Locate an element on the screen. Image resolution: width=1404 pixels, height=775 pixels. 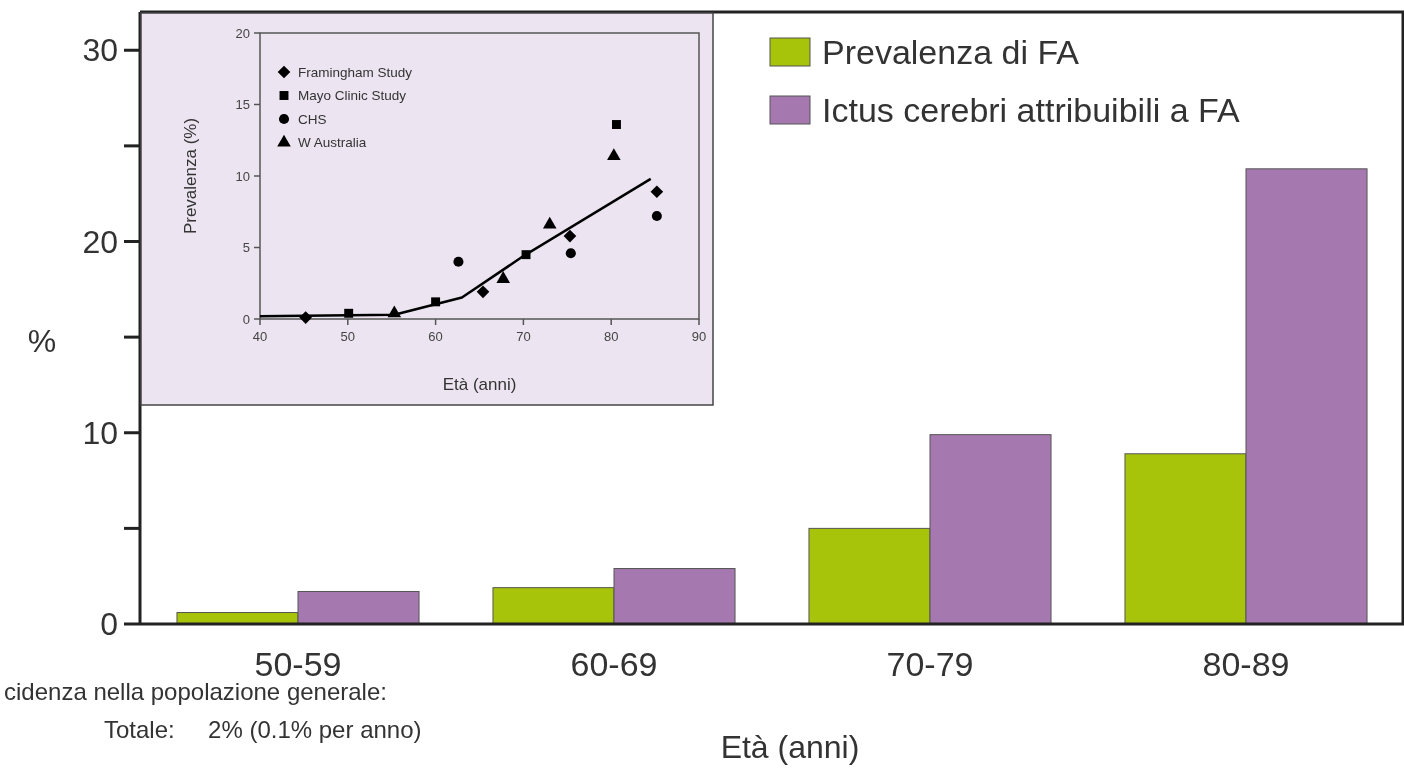
text: Totale: 2% (0.1% per anno) is located at coordinates (263, 729).